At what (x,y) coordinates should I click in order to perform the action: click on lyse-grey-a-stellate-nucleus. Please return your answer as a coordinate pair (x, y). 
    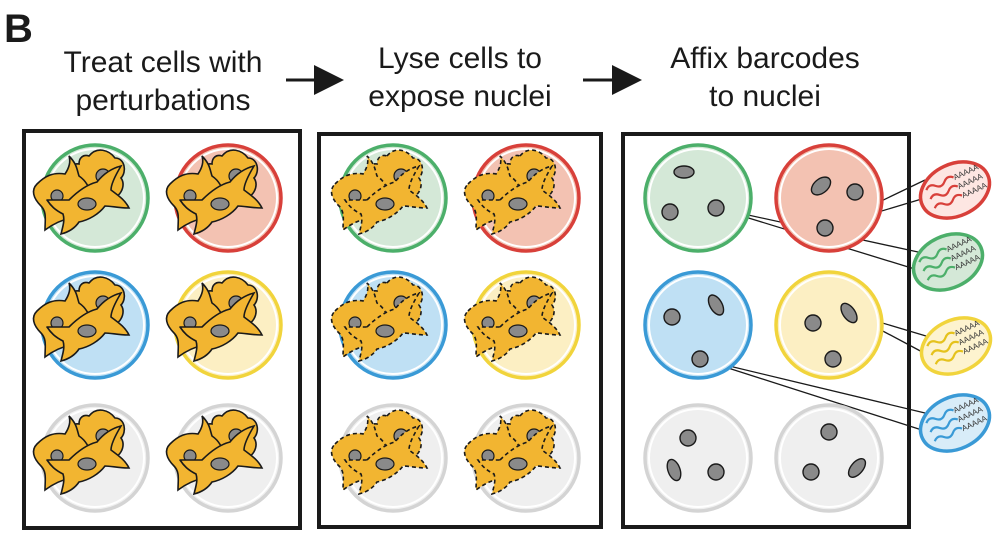
    Looking at the image, I should click on (385, 464).